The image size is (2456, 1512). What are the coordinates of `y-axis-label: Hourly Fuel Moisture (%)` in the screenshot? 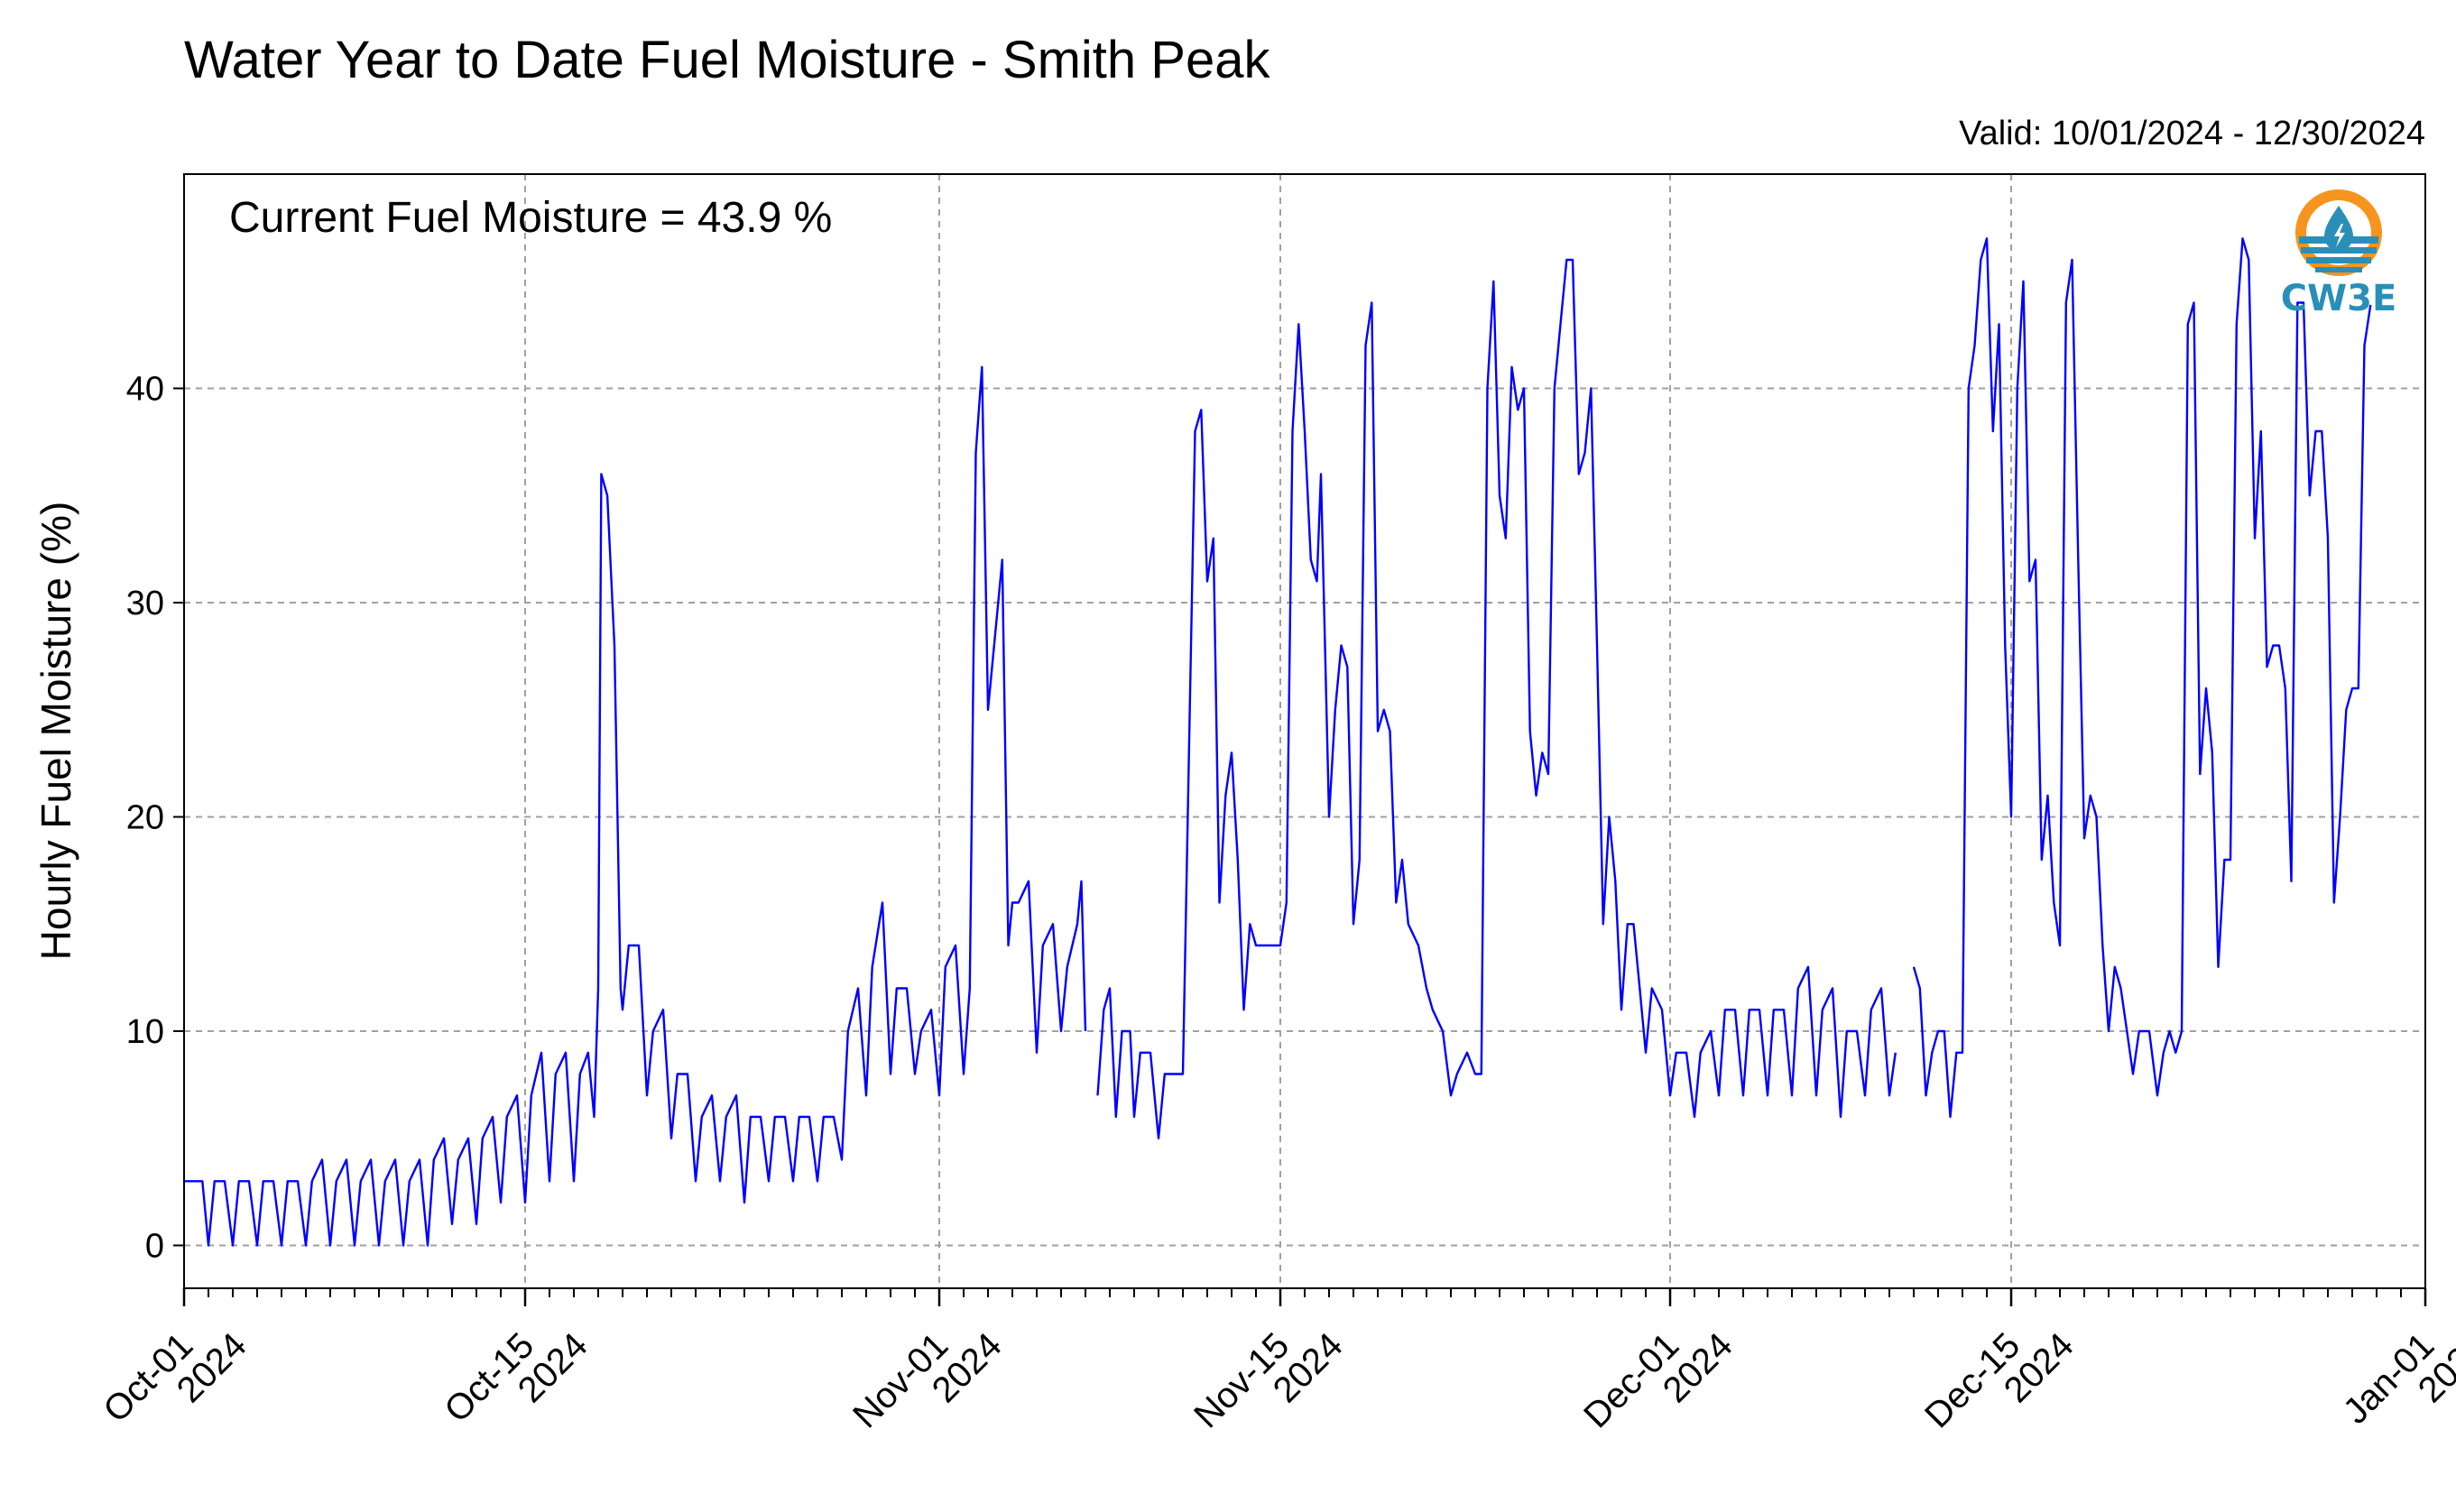 It's located at (55, 731).